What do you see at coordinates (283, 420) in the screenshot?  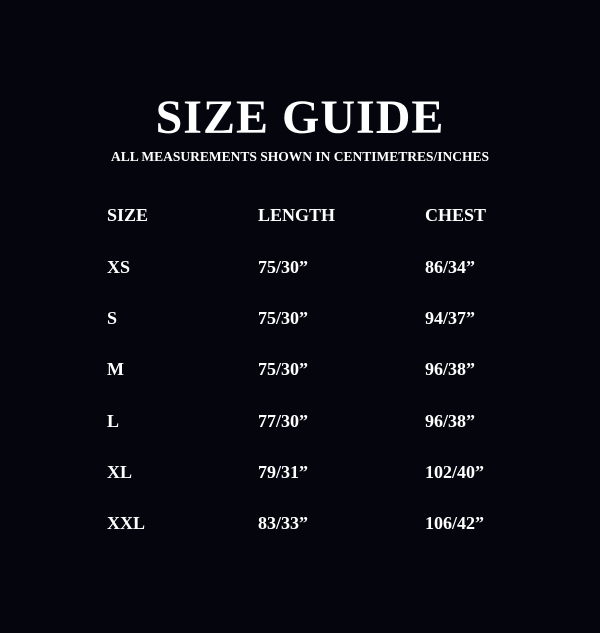 I see `cell-length: 77/30”` at bounding box center [283, 420].